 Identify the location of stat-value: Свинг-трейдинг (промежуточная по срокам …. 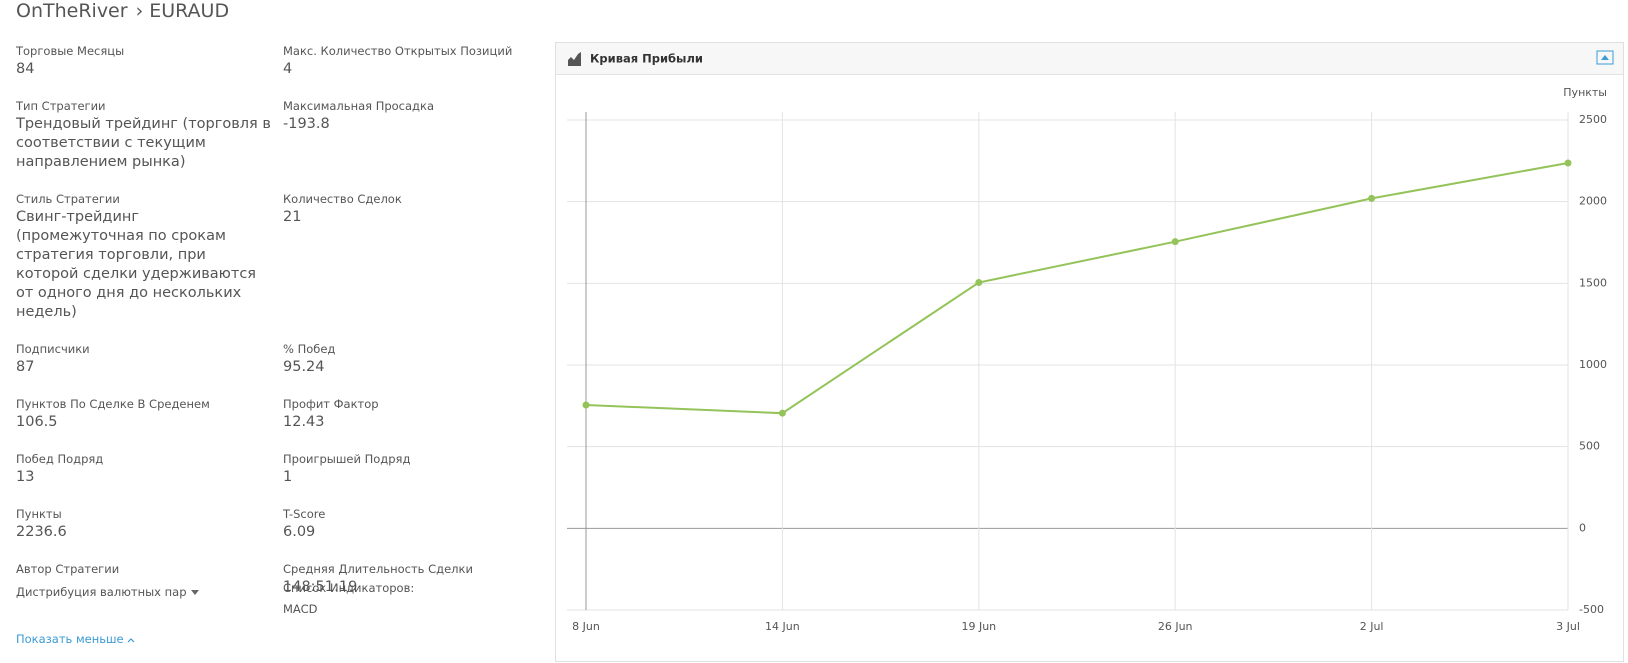
(136, 264).